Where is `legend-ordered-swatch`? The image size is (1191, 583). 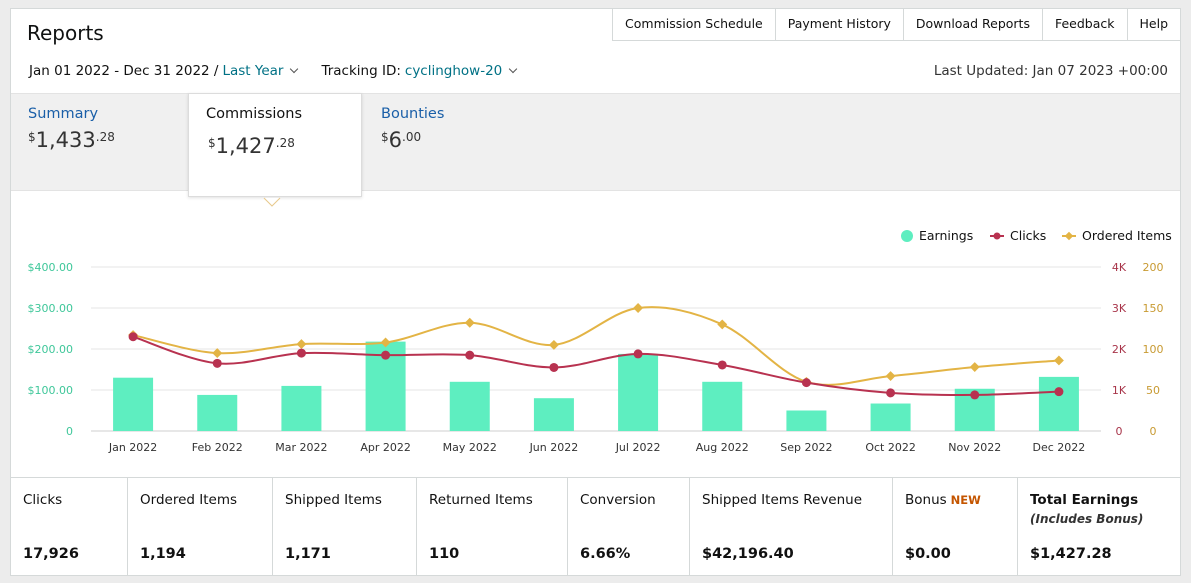 legend-ordered-swatch is located at coordinates (1069, 236).